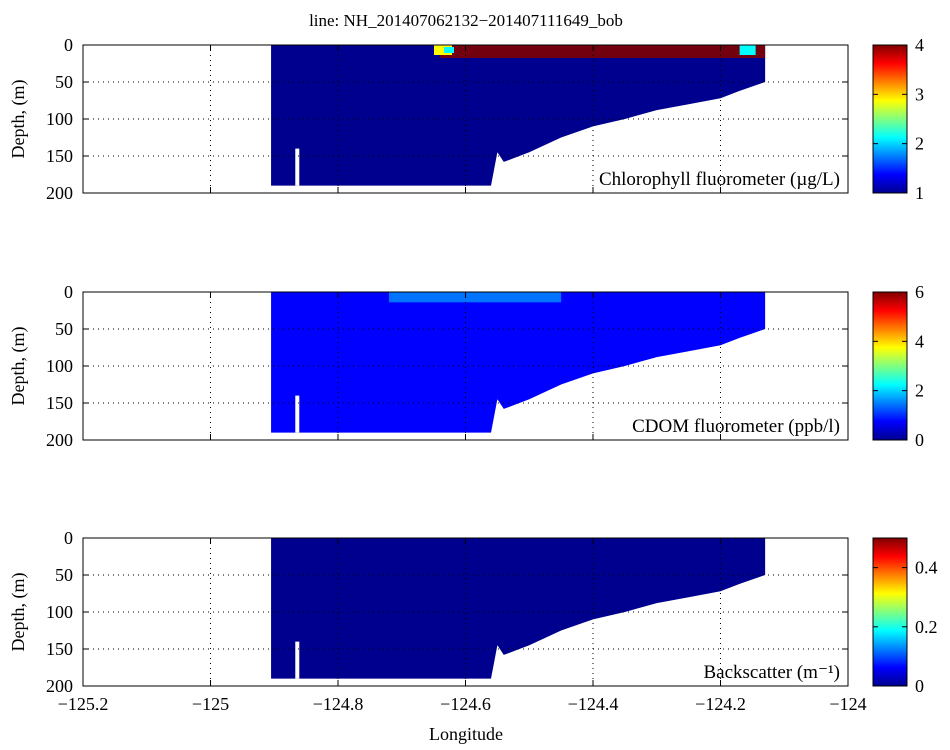  Describe the element at coordinates (919, 94) in the screenshot. I see `colorbar-tick-label: 3` at that location.